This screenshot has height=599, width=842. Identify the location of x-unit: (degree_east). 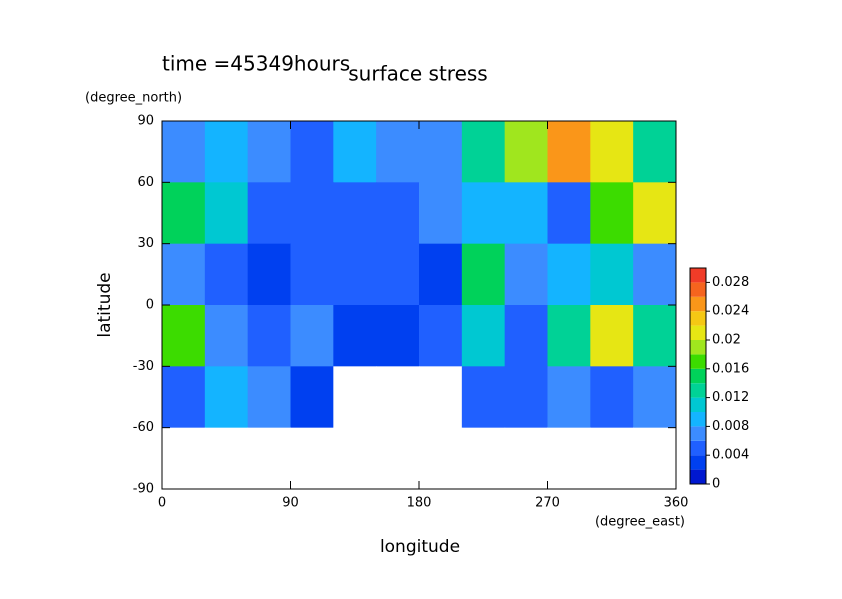
(640, 522).